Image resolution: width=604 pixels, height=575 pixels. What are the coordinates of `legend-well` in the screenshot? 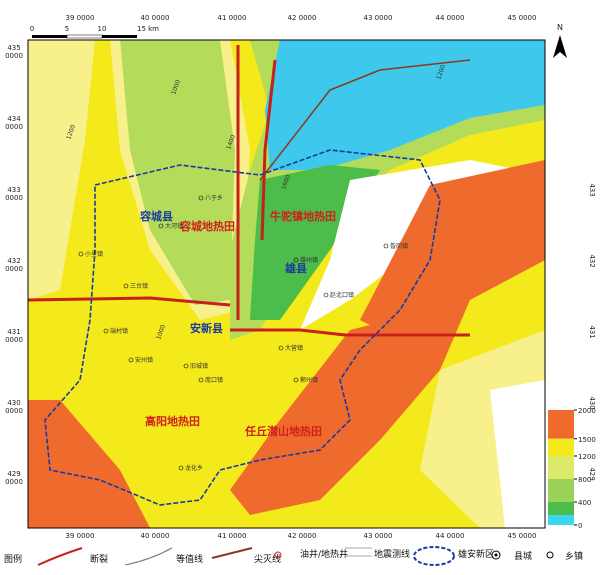 It's located at (278, 555).